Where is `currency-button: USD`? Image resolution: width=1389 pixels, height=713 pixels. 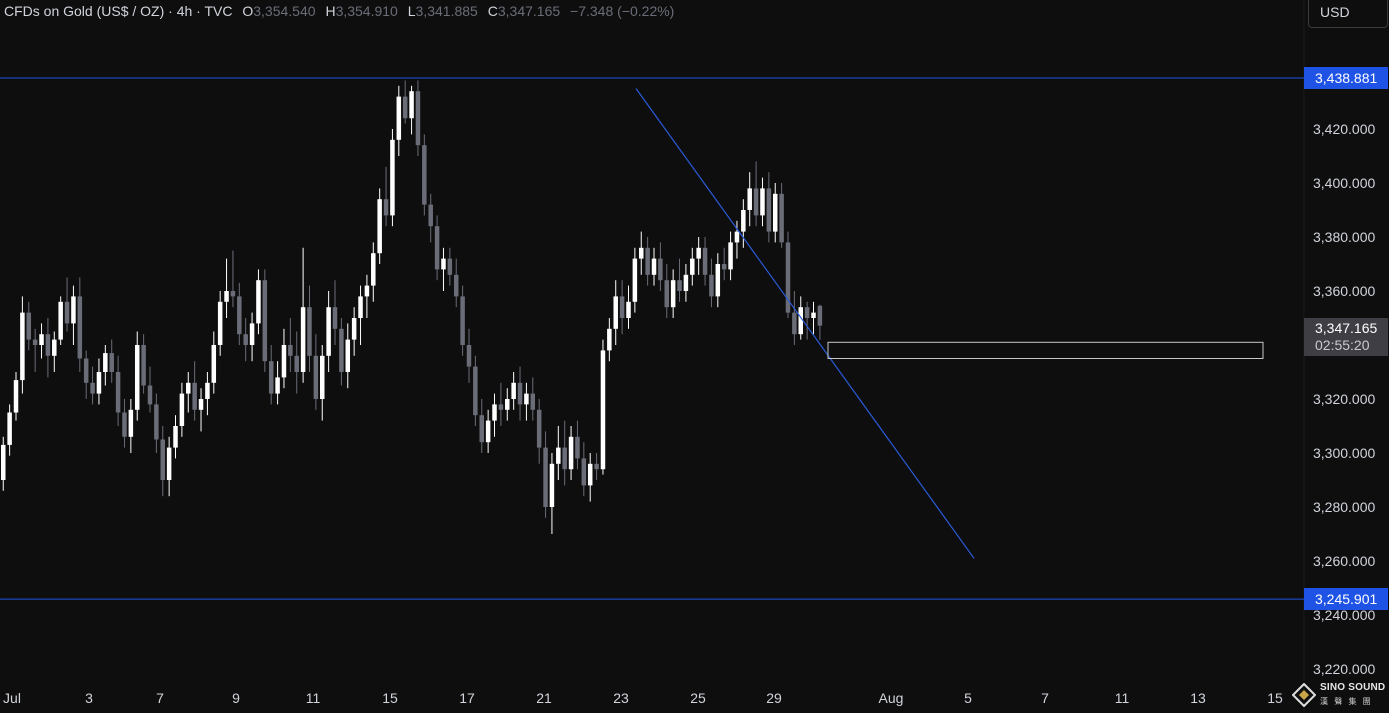 currency-button: USD is located at coordinates (1348, 14).